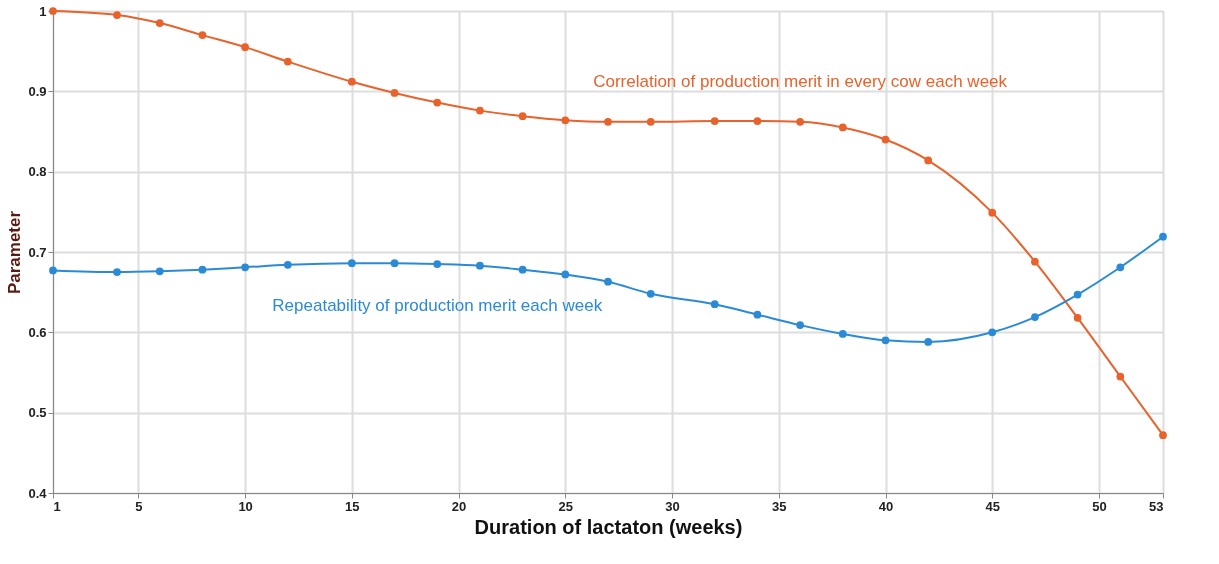  I want to click on x-tick-label: 45, so click(992, 506).